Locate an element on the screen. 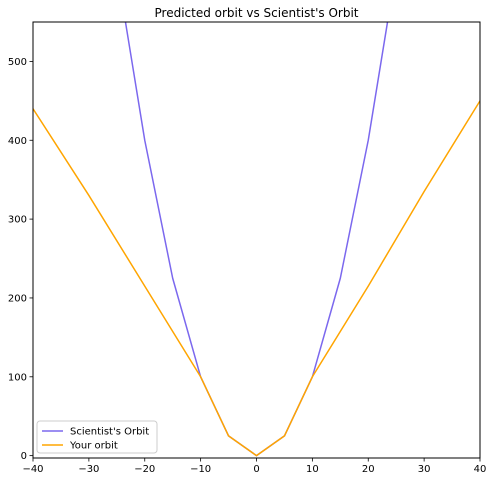 Image resolution: width=487 pixels, height=482 pixels. x-tick-label: 10 is located at coordinates (312, 469).